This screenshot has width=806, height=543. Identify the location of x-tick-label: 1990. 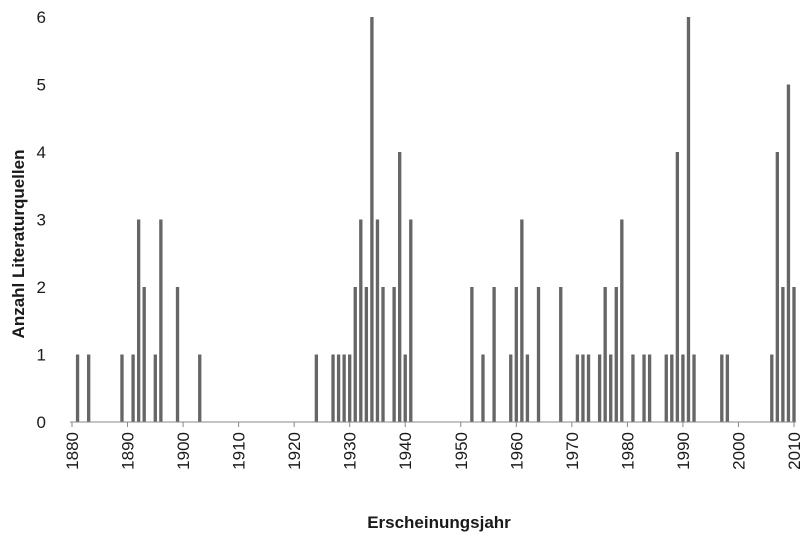
(683, 451).